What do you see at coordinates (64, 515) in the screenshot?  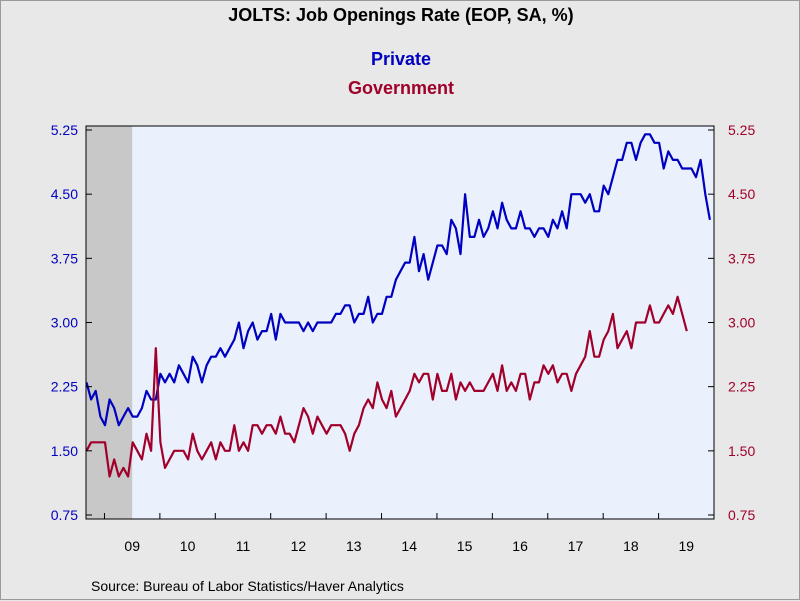 I see `y-left-tick-label: 0.75` at bounding box center [64, 515].